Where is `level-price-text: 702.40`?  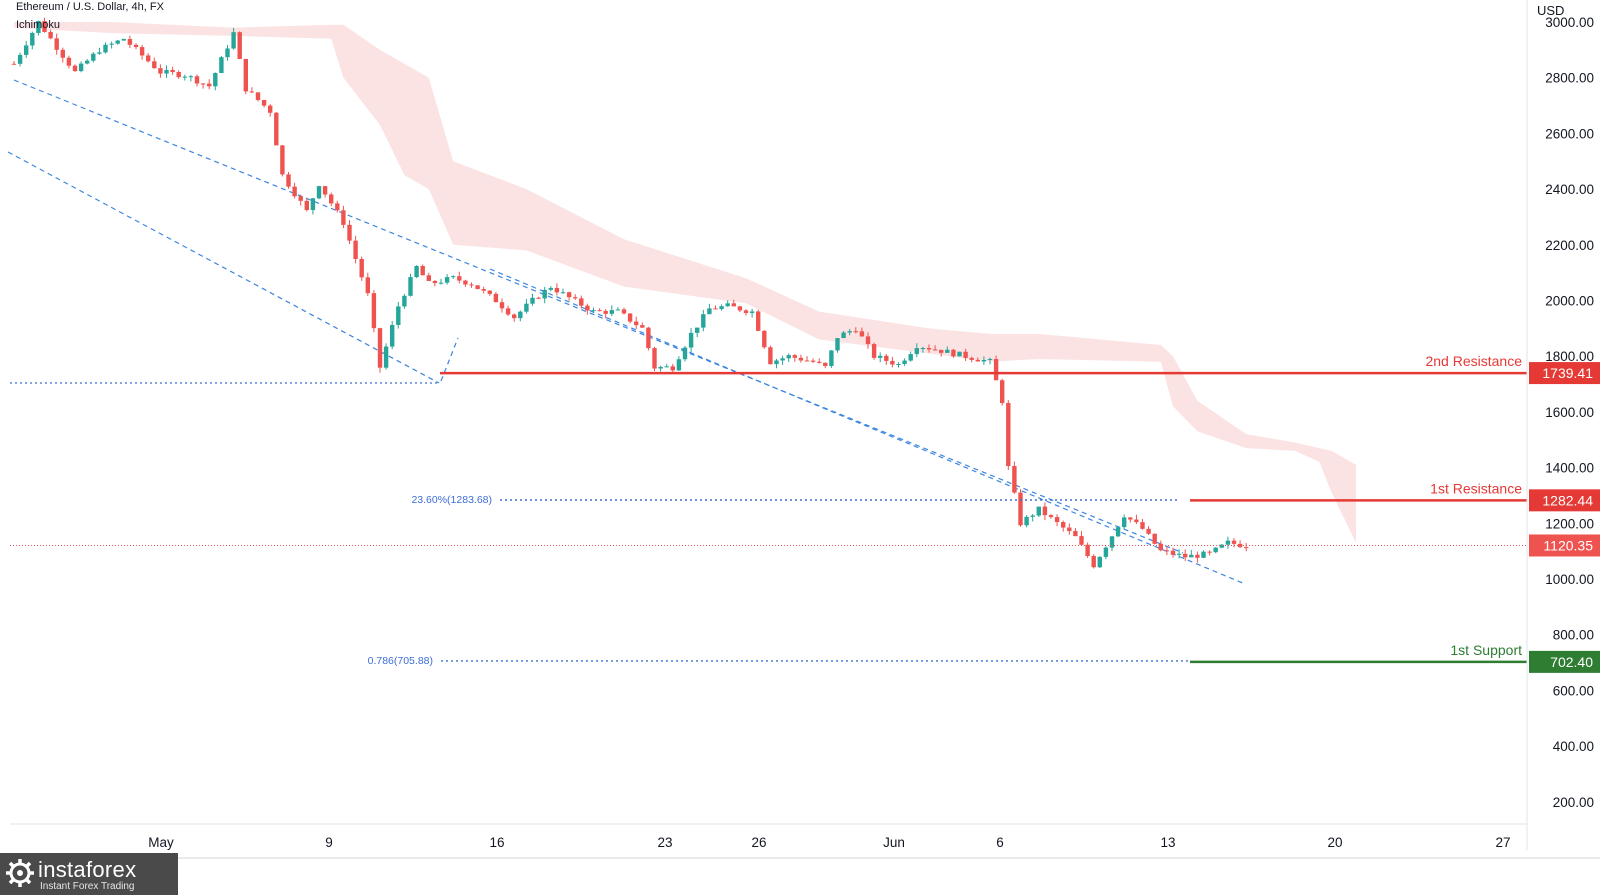
level-price-text: 702.40 is located at coordinates (1571, 662).